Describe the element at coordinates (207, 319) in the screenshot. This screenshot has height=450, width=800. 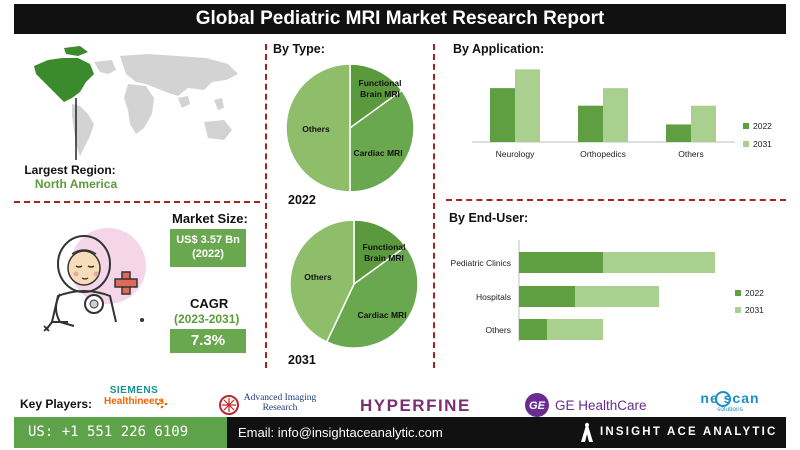
I see `cagr-period: (2023-2031)` at that location.